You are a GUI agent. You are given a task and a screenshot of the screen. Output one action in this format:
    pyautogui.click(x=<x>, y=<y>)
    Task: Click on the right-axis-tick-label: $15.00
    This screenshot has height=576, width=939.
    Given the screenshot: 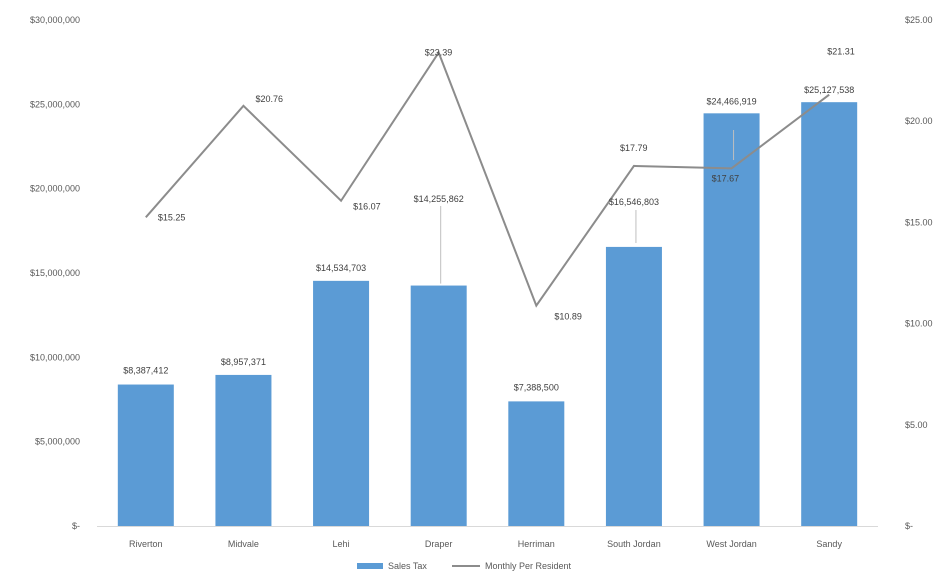 What is the action you would take?
    pyautogui.click(x=919, y=222)
    